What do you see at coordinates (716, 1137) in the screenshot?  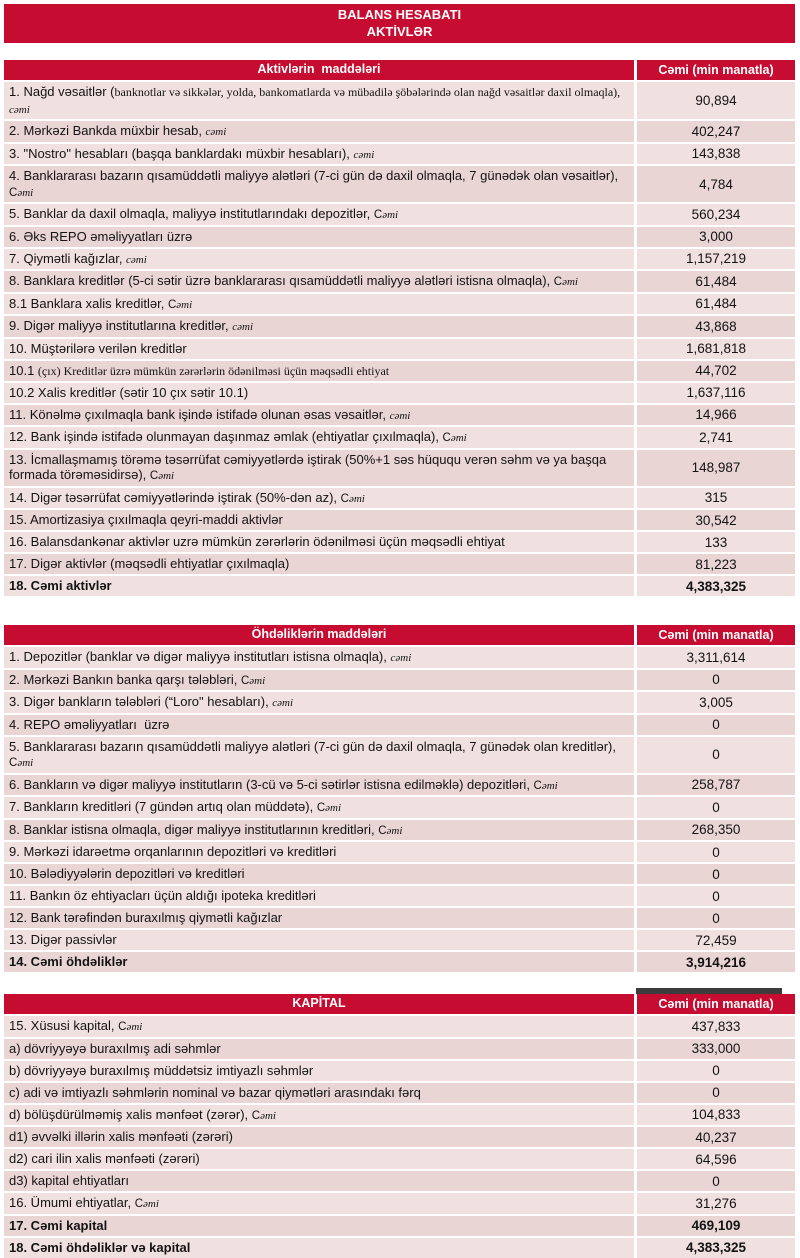 I see `row-value: 40,237` at bounding box center [716, 1137].